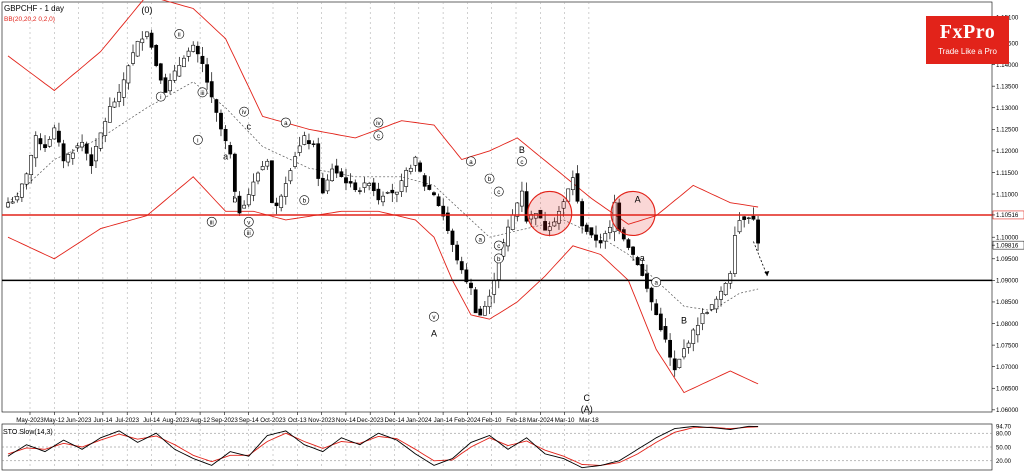 The width and height of the screenshot is (1024, 474). What do you see at coordinates (1007, 324) in the screenshot?
I see `y-tick-label: 1.08000` at bounding box center [1007, 324].